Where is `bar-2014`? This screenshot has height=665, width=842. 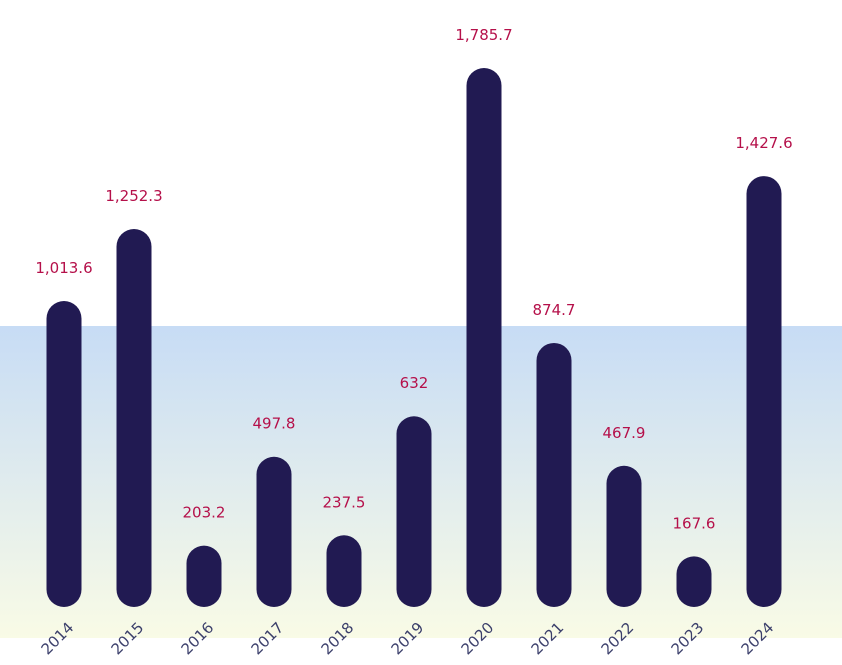 bar-2014 is located at coordinates (64, 454).